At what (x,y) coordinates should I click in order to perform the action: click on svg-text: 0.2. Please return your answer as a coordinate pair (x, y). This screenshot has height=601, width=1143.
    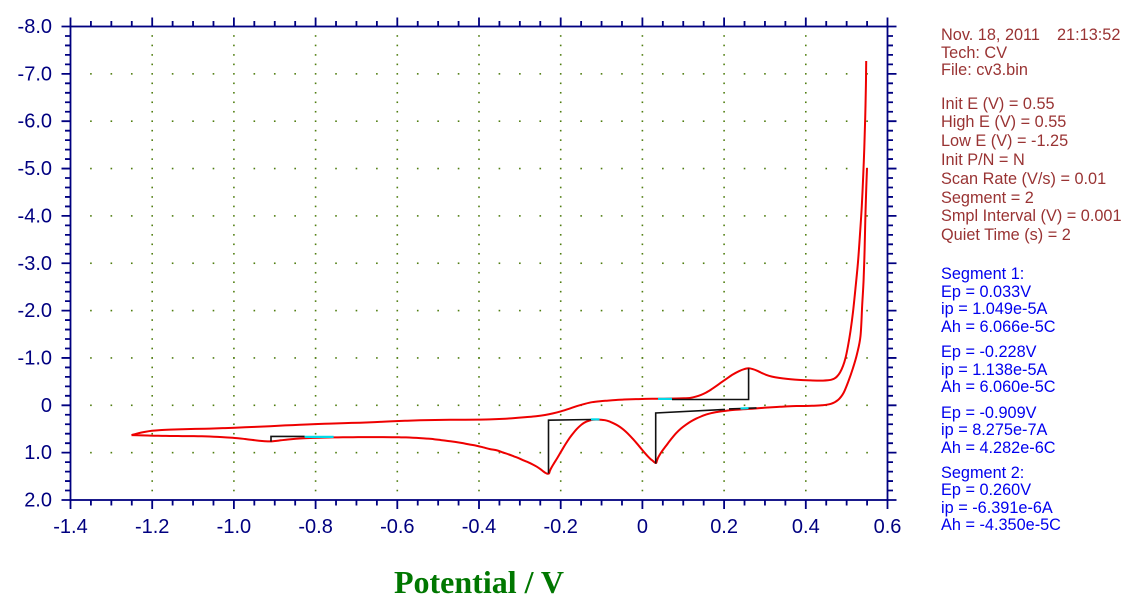
    Looking at the image, I should click on (724, 527).